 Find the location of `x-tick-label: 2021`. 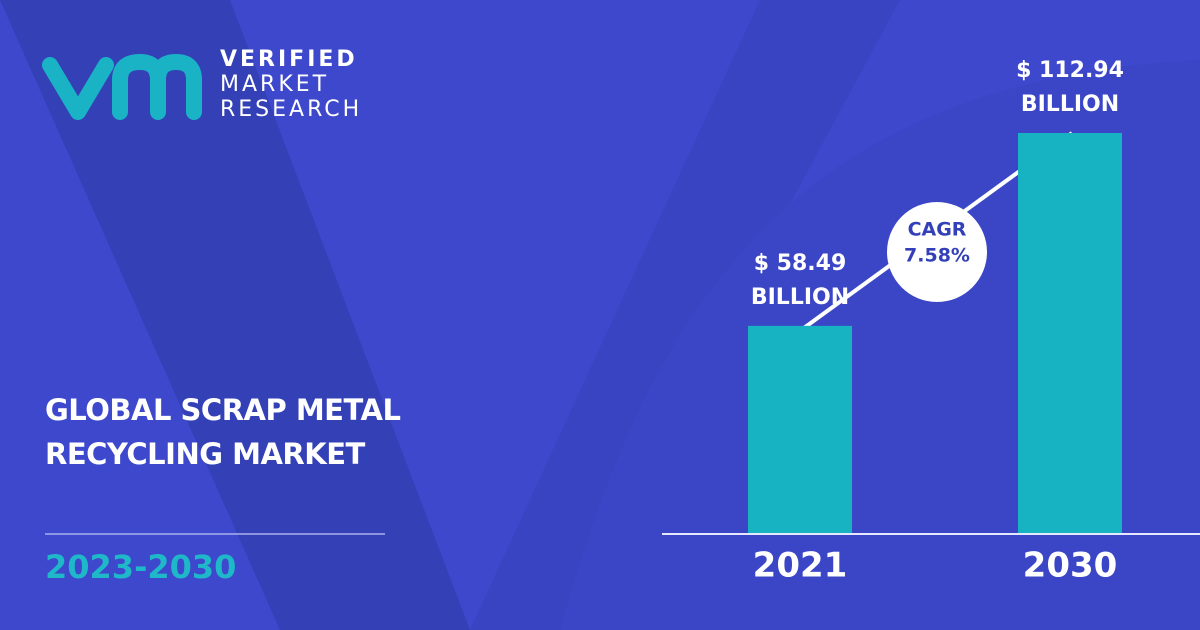

x-tick-label: 2021 is located at coordinates (800, 566).